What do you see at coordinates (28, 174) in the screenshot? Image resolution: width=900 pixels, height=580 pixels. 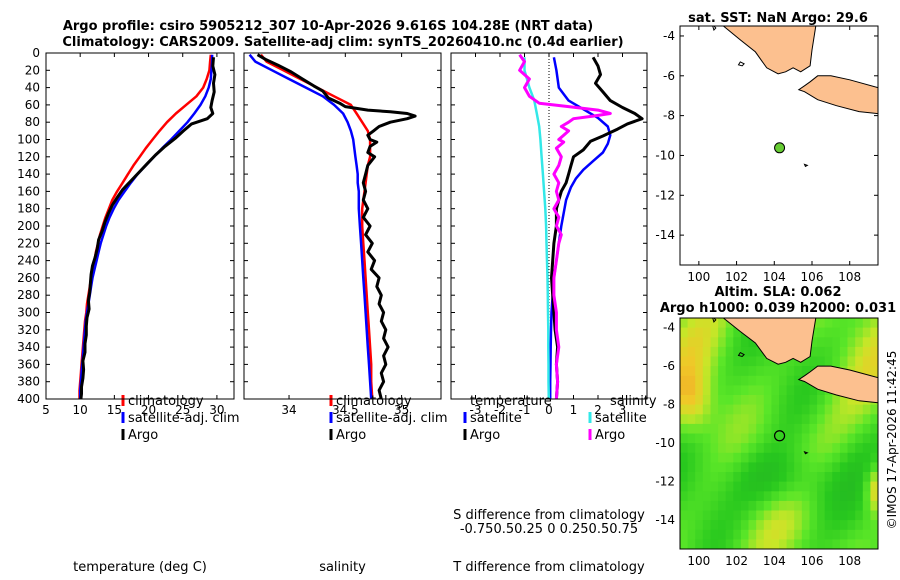 I see `depth-tick-label: 140` at bounding box center [28, 174].